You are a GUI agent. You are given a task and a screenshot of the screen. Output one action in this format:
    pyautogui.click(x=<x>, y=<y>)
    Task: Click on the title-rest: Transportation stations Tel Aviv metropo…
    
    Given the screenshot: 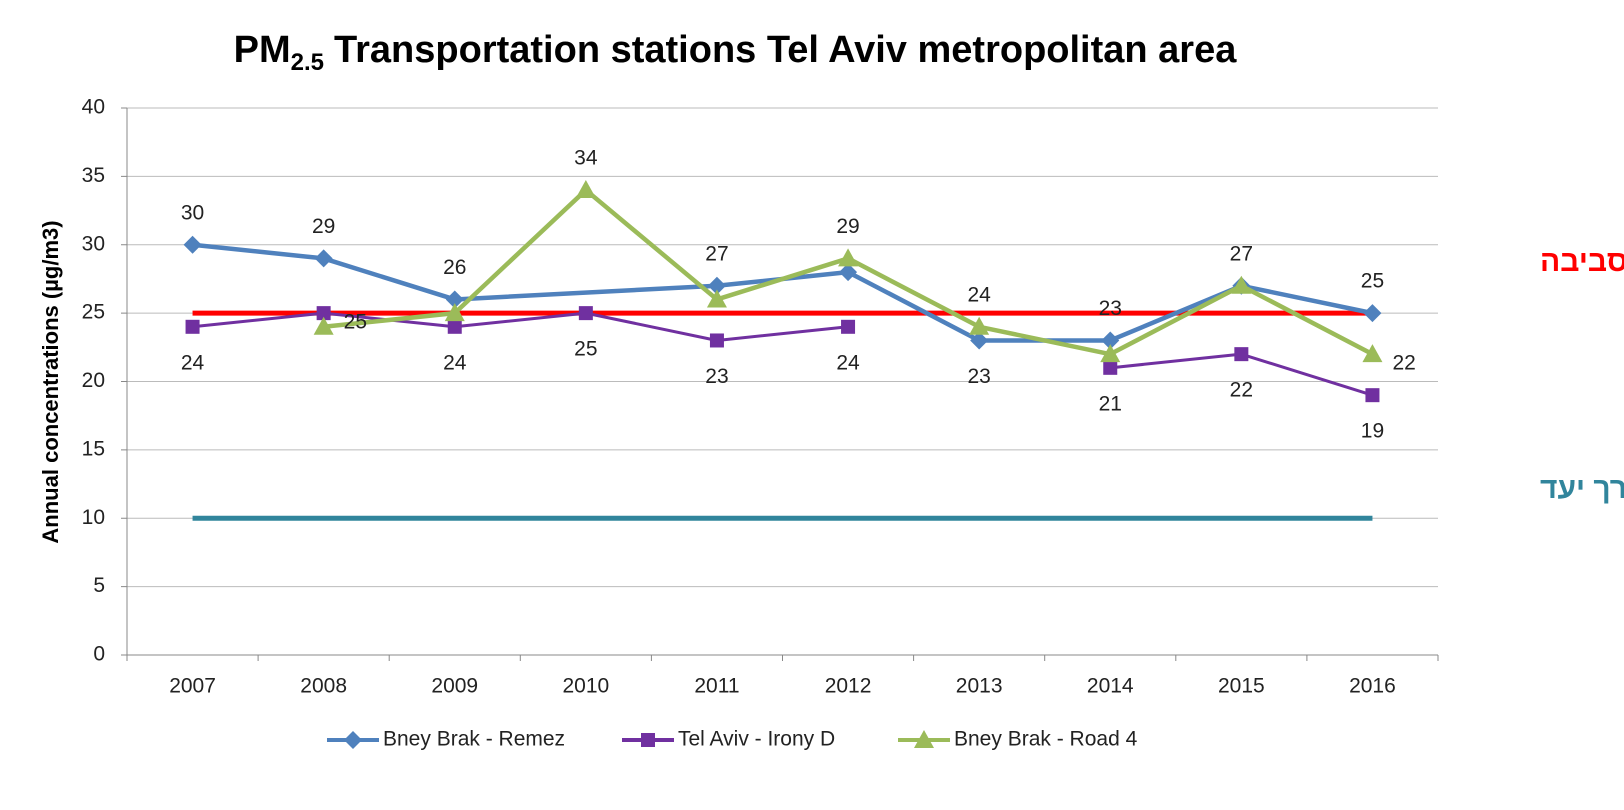 What is the action you would take?
    pyautogui.click(x=785, y=50)
    